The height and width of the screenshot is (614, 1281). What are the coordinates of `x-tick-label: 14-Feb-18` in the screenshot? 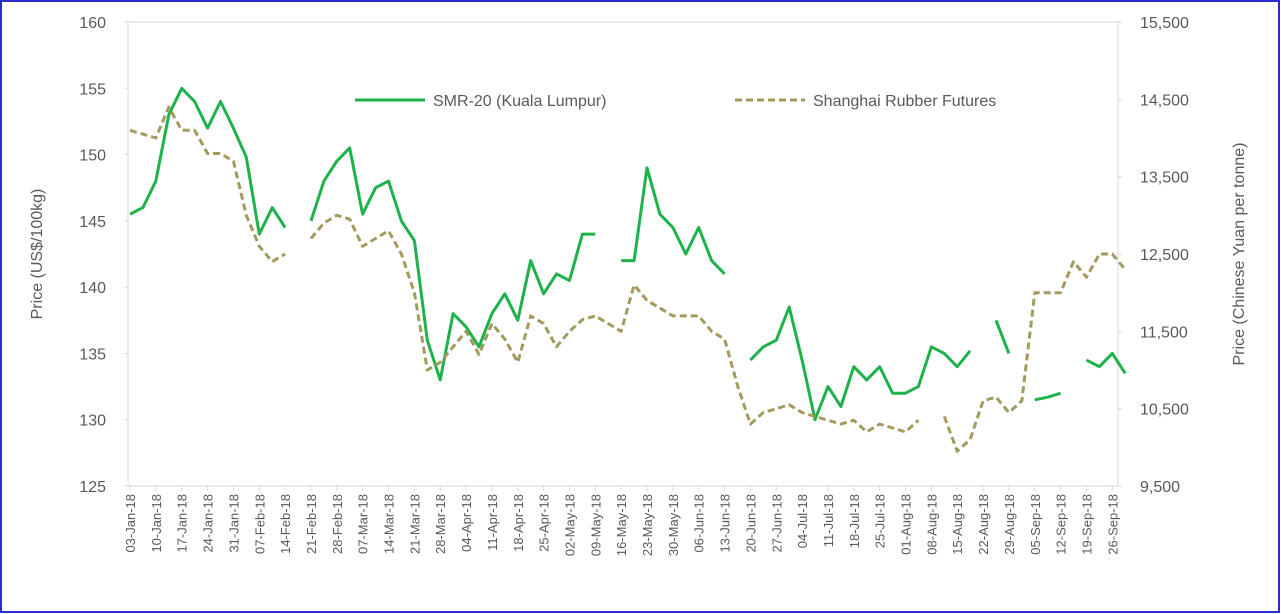 It's located at (285, 524).